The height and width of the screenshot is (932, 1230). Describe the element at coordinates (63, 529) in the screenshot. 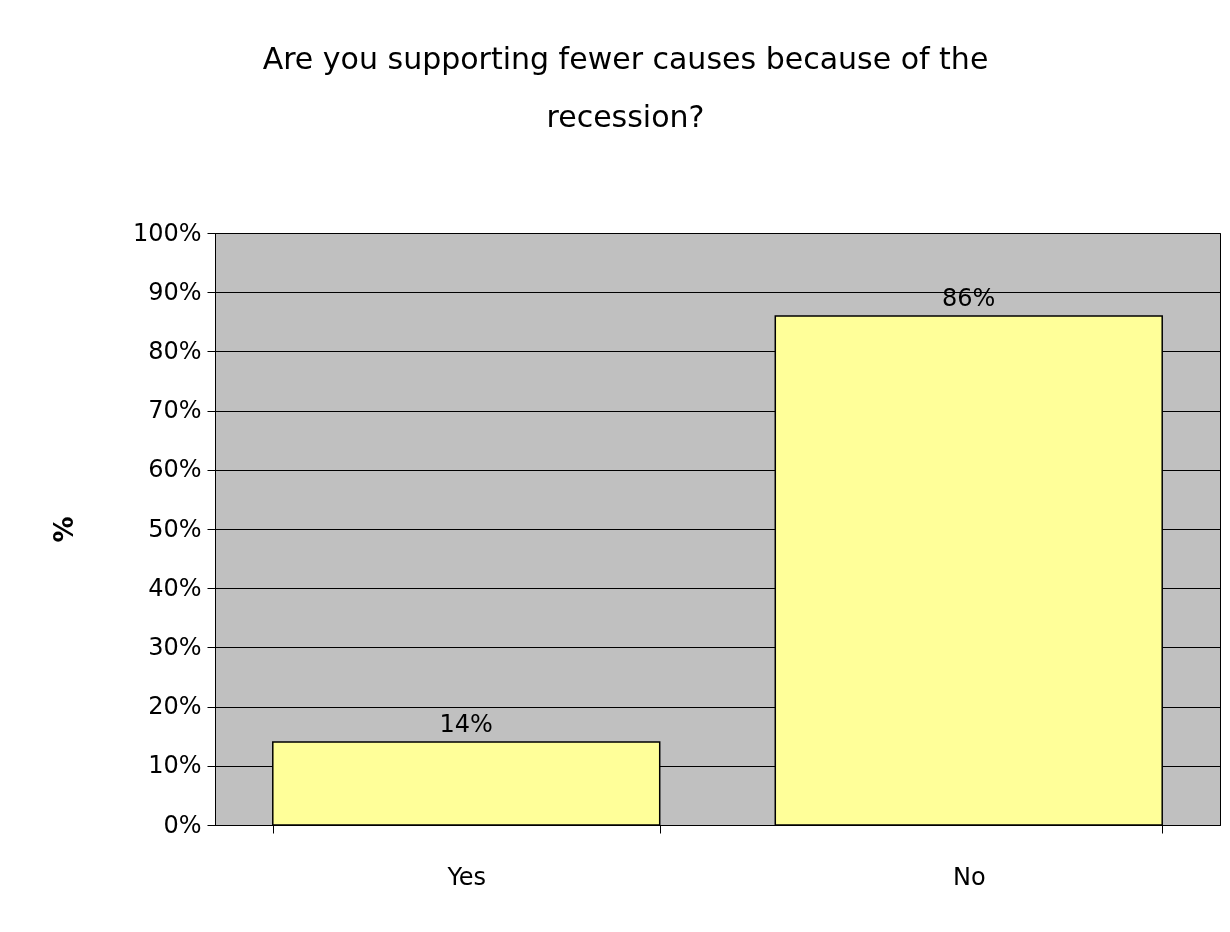

I see `y-axis-title: %` at that location.